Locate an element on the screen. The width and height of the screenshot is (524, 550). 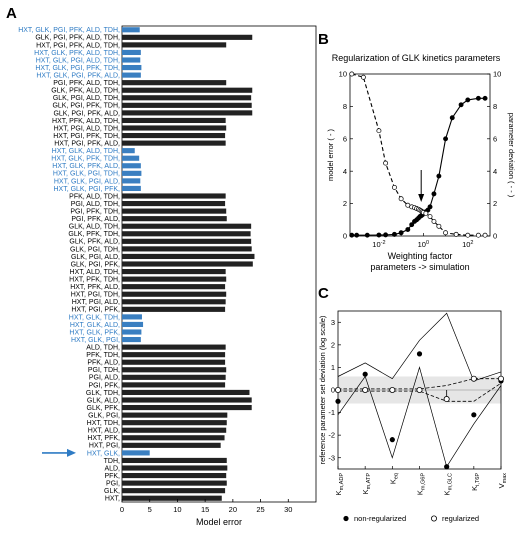
category-label: HXT, GLK, ALD, TDH, is located at coordinates (86, 151).